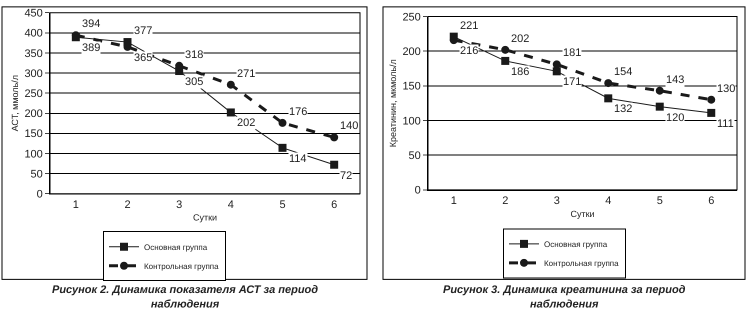 This screenshot has height=322, width=747. What do you see at coordinates (623, 109) in the screenshot?
I see `data-label: 132` at bounding box center [623, 109].